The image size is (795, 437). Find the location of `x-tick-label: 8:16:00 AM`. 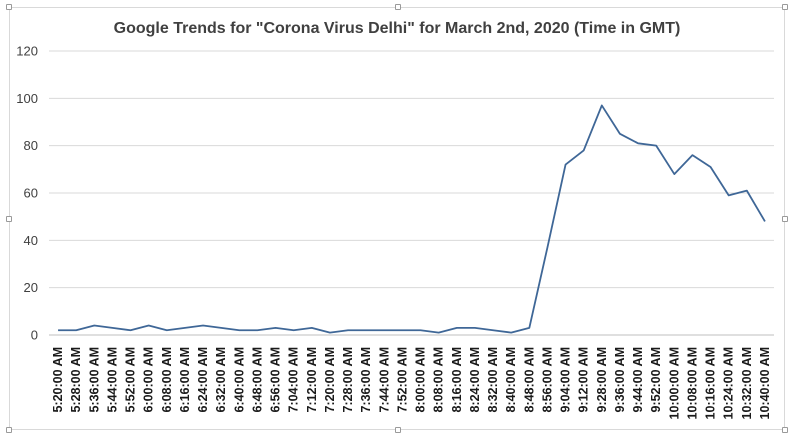

x-tick-label: 8:16:00 AM is located at coordinates (457, 380).